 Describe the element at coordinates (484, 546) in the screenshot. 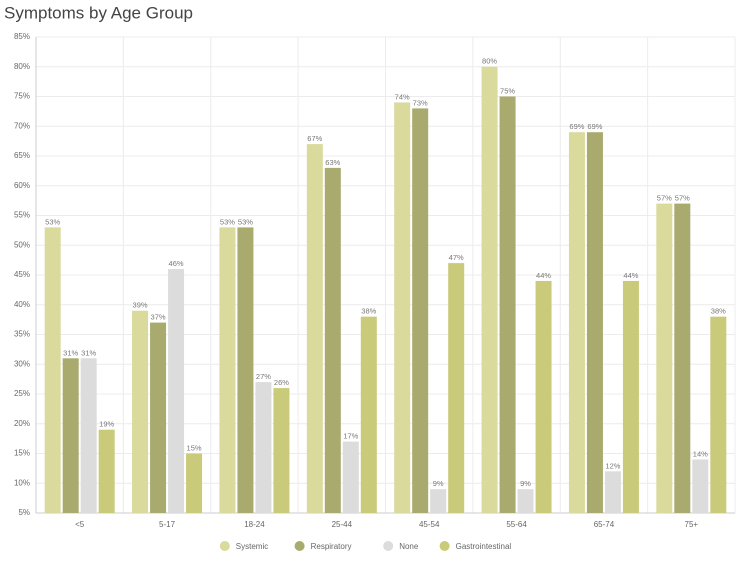

I see `legend-label: Gastrointestinal` at that location.